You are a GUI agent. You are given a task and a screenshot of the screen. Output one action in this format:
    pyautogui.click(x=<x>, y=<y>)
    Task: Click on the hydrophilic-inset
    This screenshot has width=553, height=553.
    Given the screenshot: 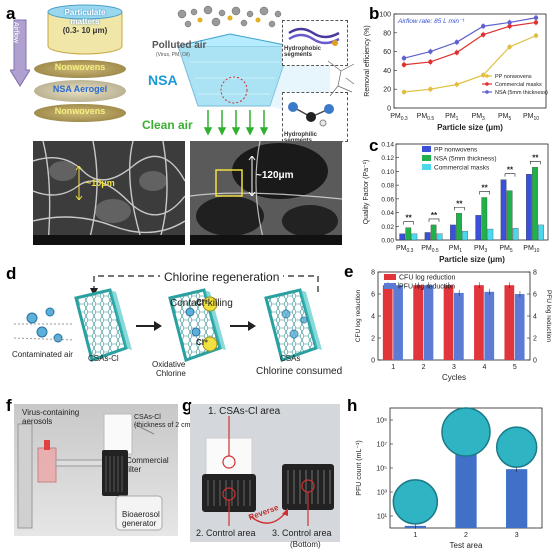 What is the action you would take?
    pyautogui.click(x=315, y=117)
    